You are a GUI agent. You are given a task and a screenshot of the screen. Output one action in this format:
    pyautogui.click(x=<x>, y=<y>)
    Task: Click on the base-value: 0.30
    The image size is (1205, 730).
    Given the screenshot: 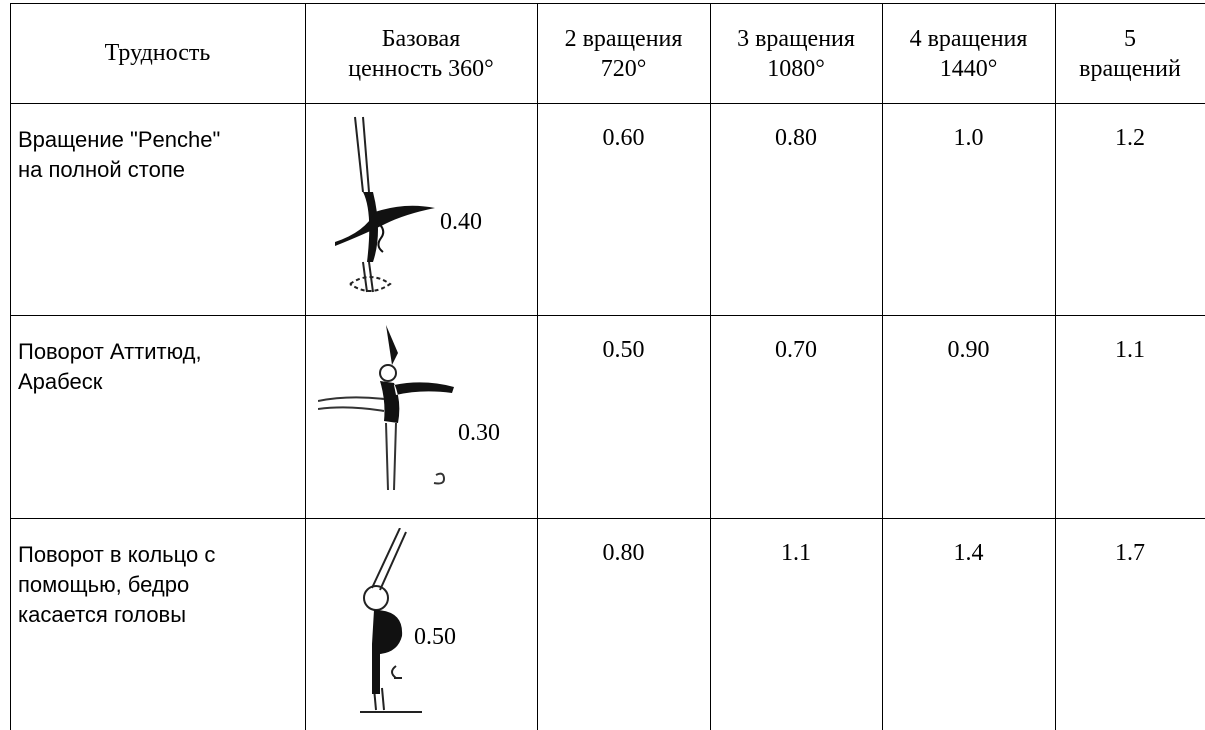 What is the action you would take?
    pyautogui.click(x=479, y=433)
    